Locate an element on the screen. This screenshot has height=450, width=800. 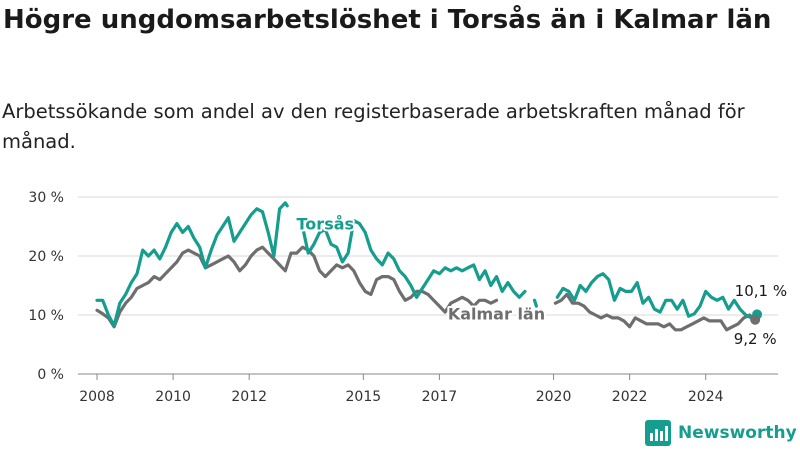
y-tick-label: 10 % is located at coordinates (46, 316).